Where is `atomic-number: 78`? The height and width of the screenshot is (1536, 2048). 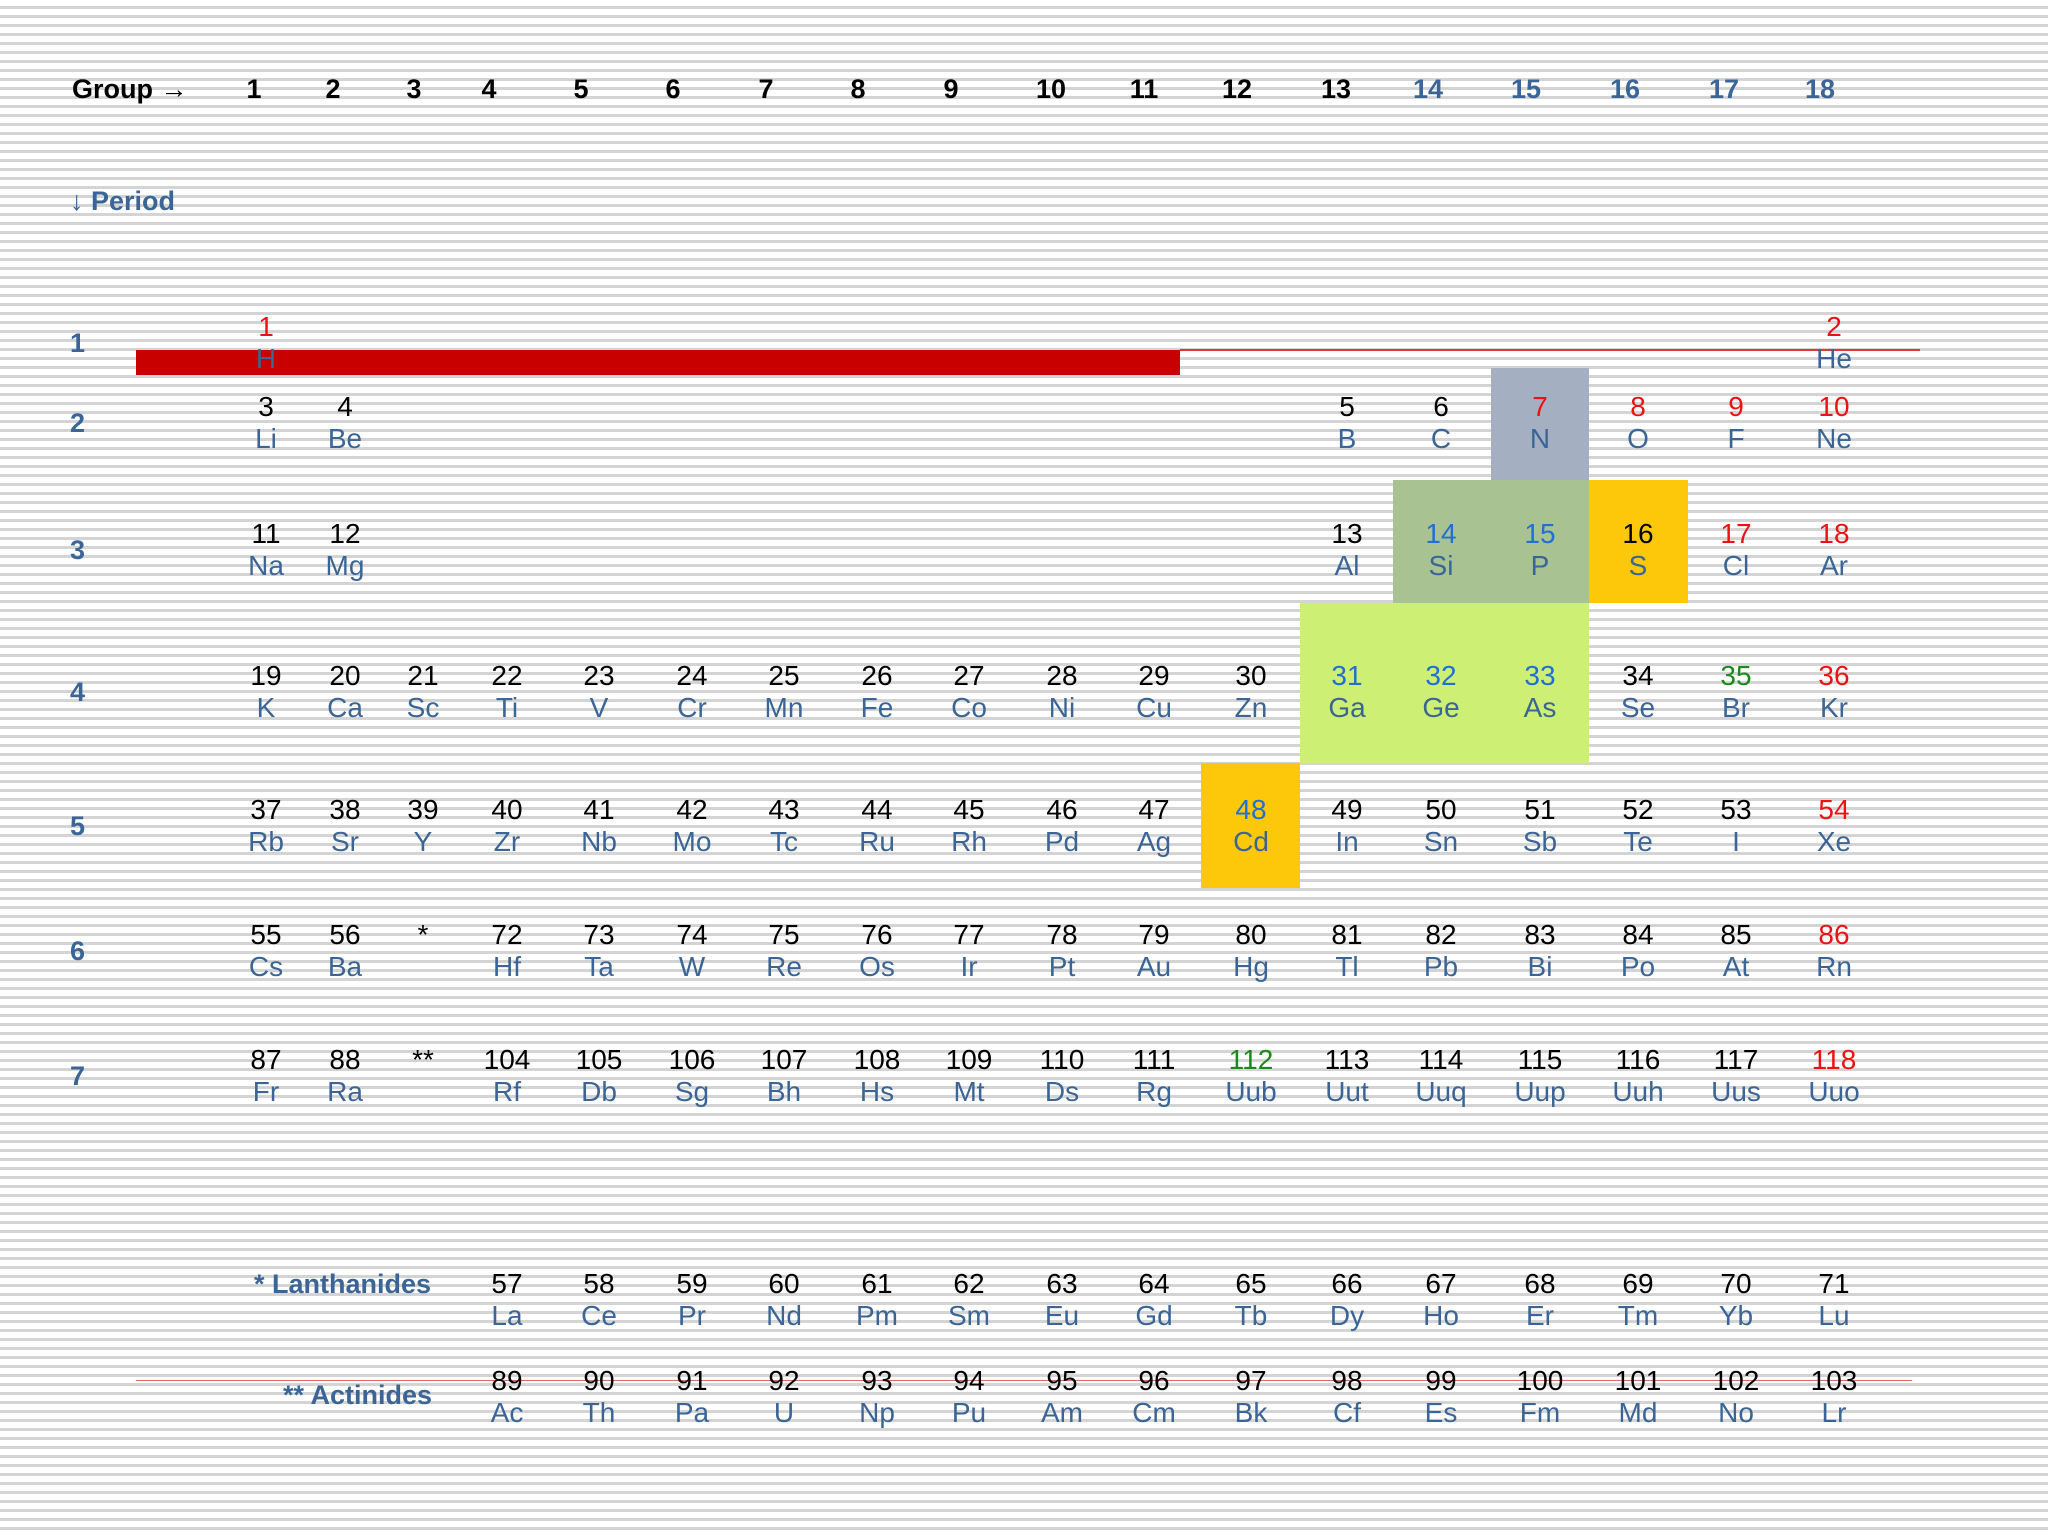
atomic-number: 78 is located at coordinates (1062, 934).